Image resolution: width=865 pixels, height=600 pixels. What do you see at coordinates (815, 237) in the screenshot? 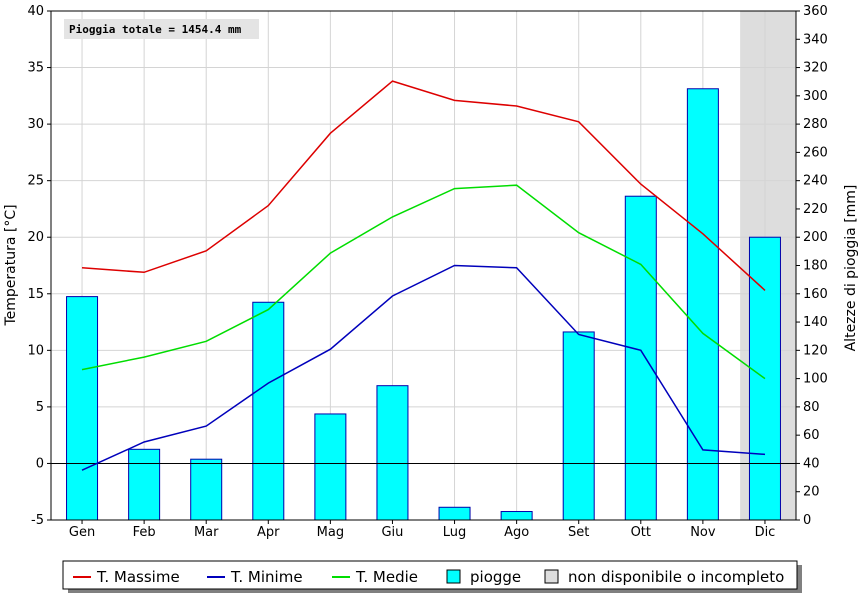
I see `y-right-tick-label: 200` at bounding box center [815, 237].